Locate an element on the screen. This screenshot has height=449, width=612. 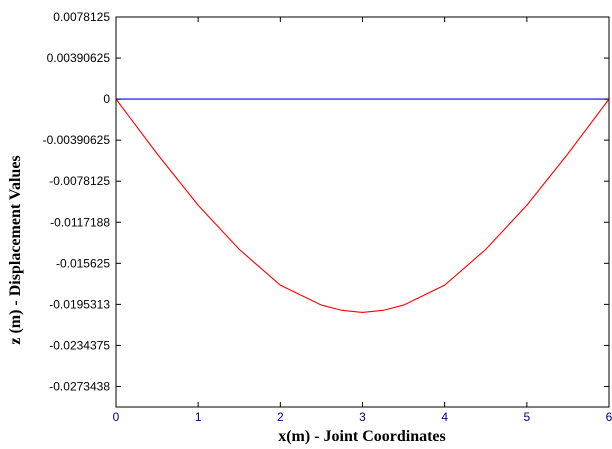
y-tick-label: -0.00390625 is located at coordinates (77, 140).